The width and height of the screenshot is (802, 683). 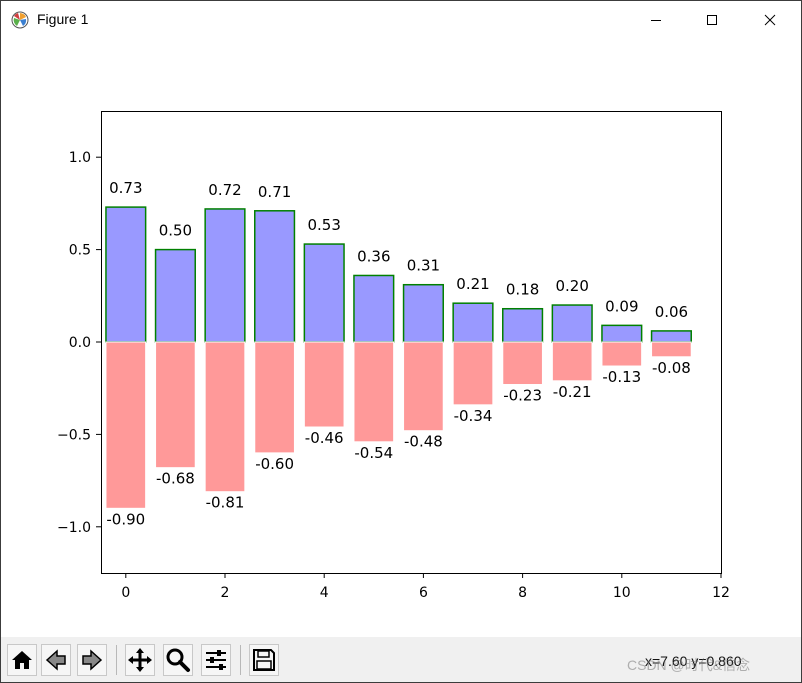 I want to click on negative-bar-label-6: -0.48, so click(x=423, y=442).